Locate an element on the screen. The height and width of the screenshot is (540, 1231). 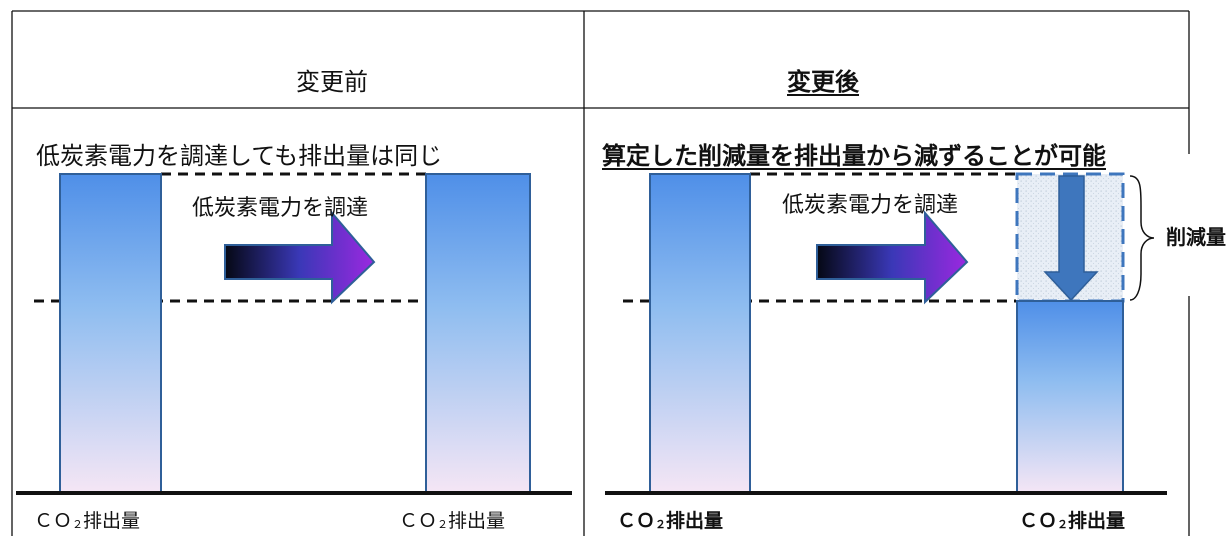
right-dashed-guides is located at coordinates (819, 237).